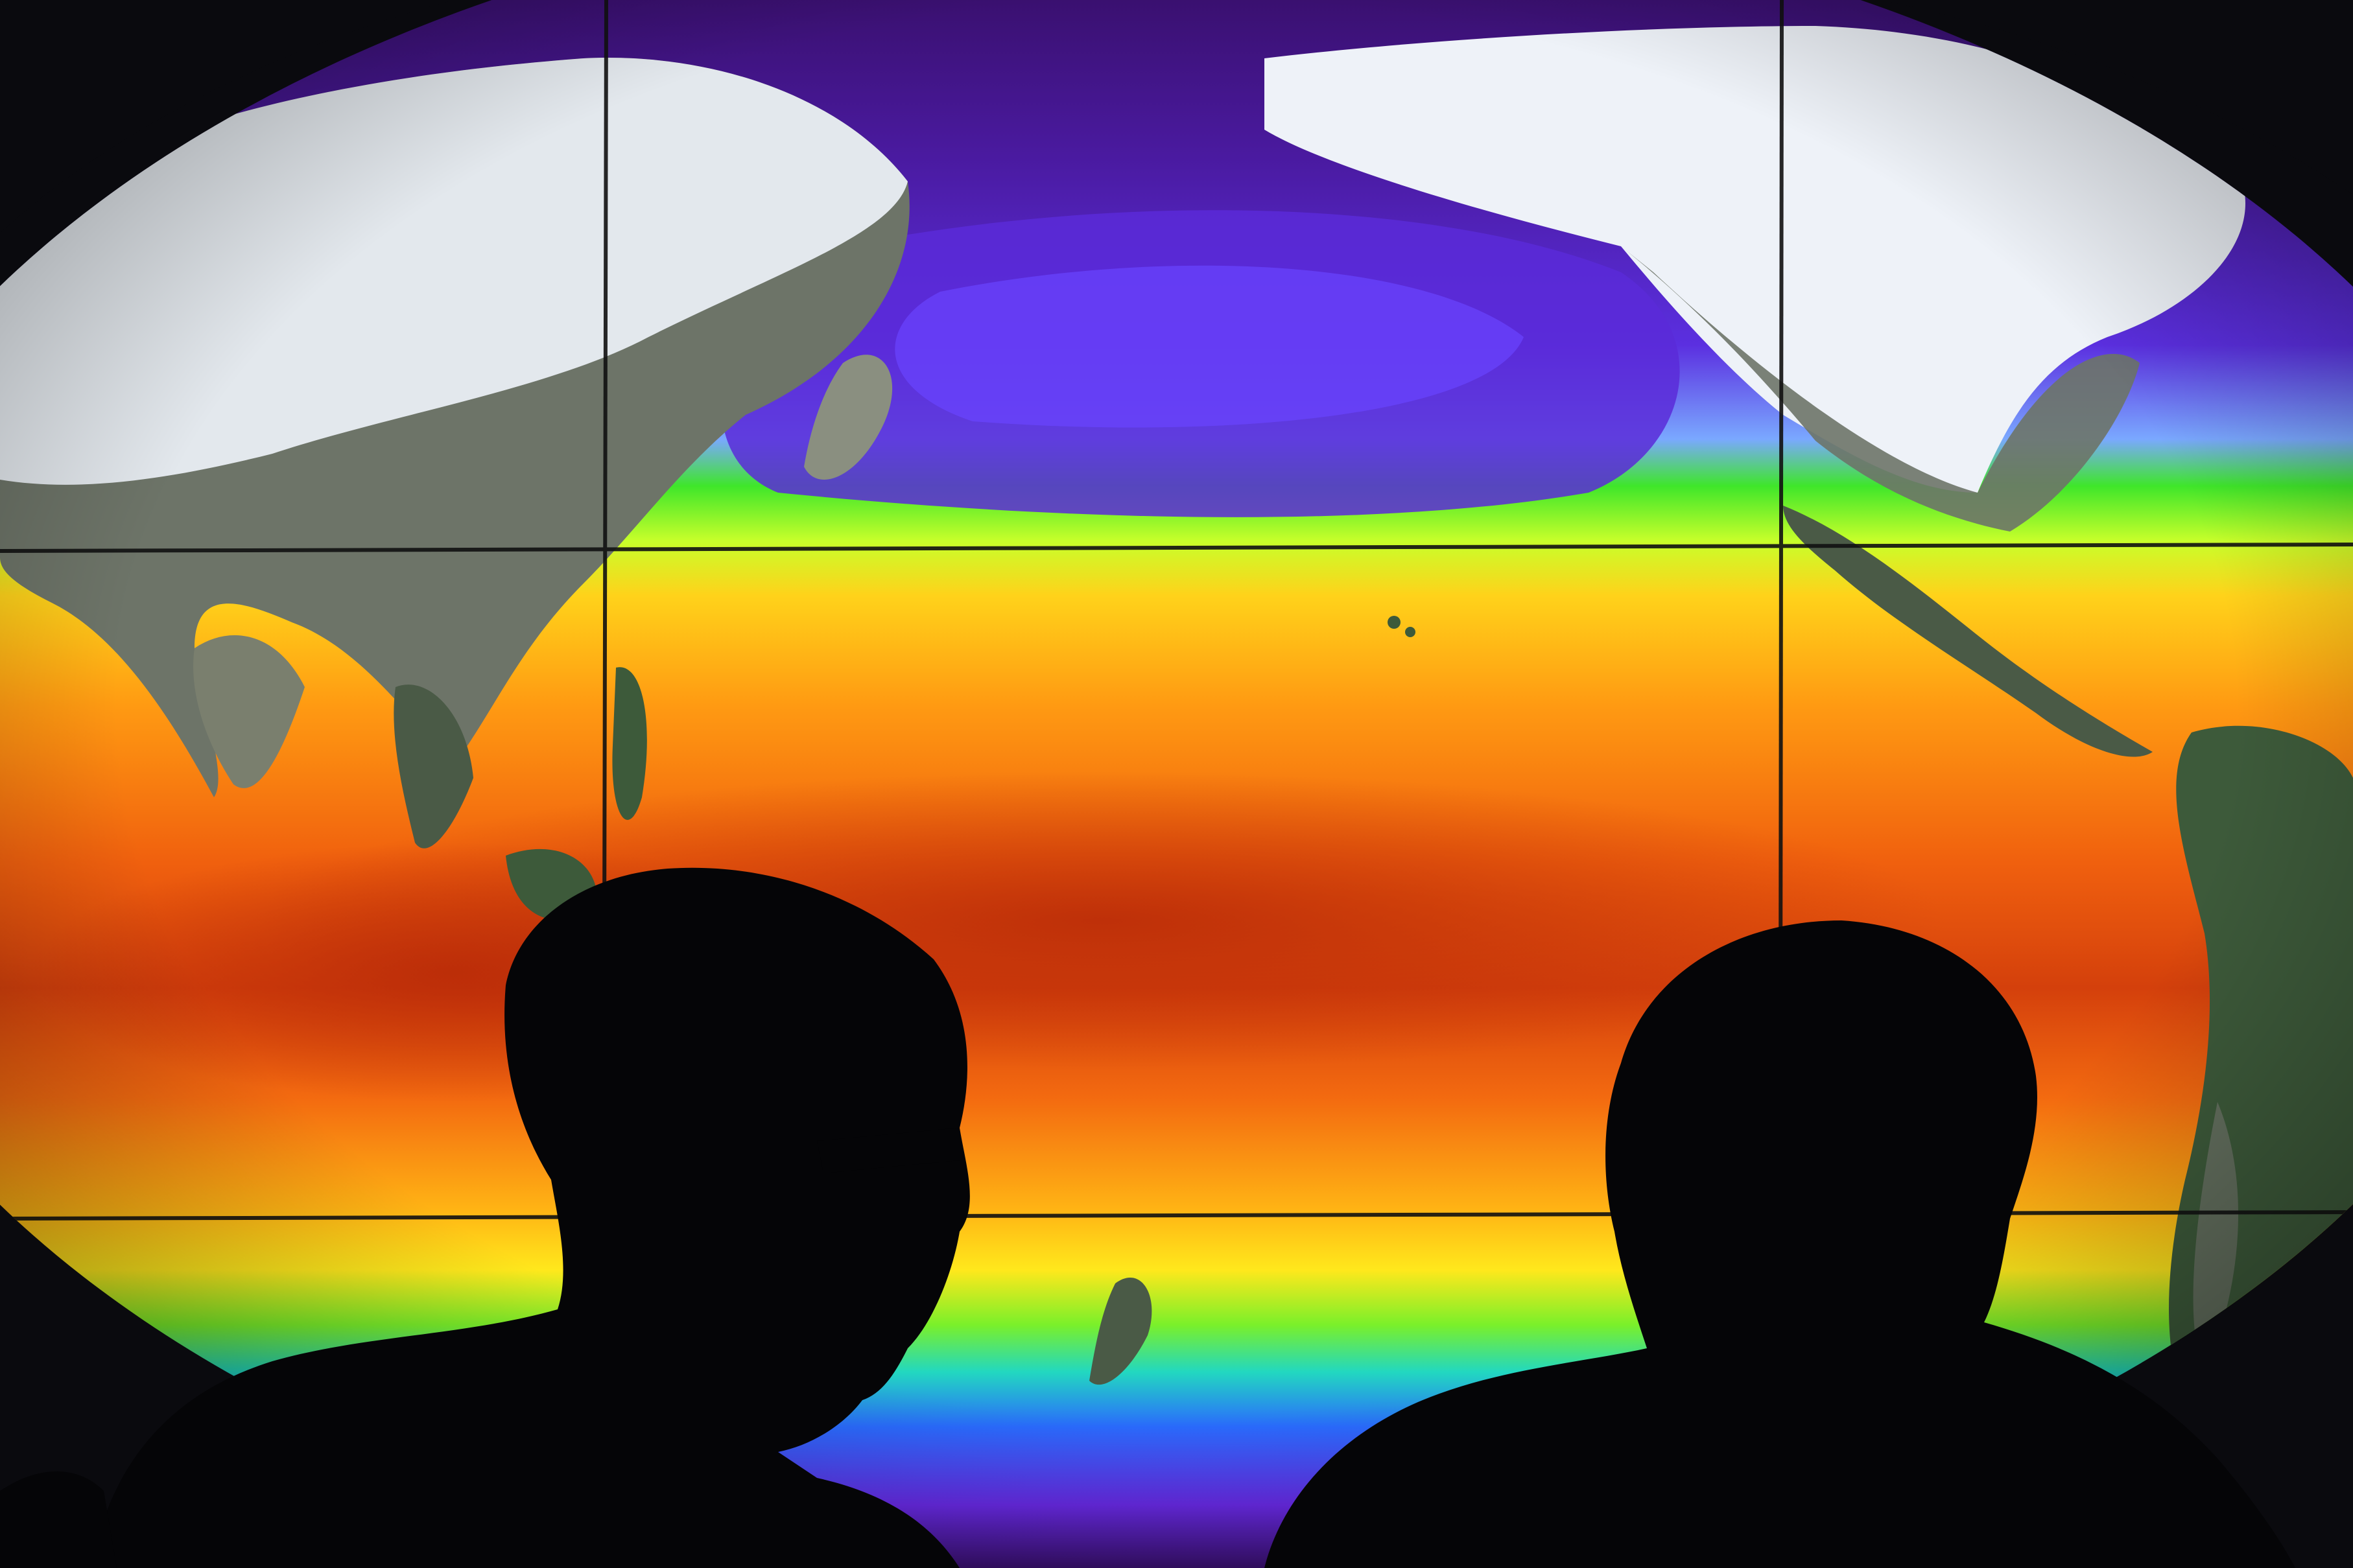 The width and height of the screenshot is (2353, 1568). What do you see at coordinates (59, 1520) in the screenshot?
I see `foreground-shadow` at bounding box center [59, 1520].